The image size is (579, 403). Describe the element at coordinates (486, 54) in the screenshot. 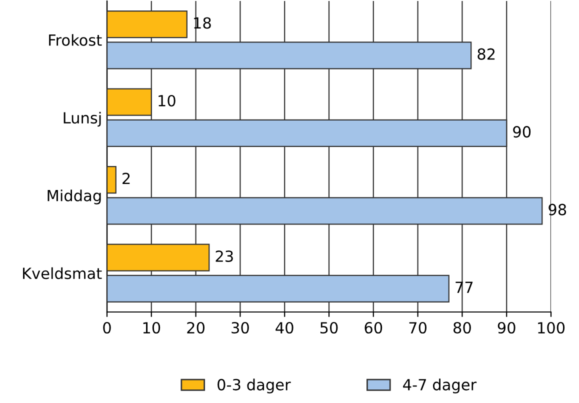

I see `data-label: 82` at that location.